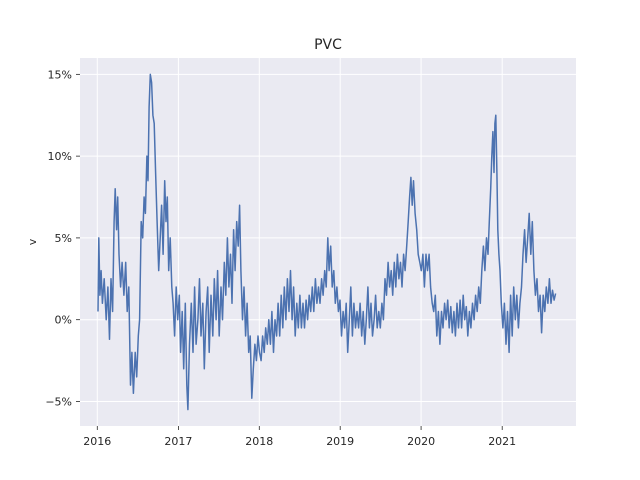 This screenshot has width=640, height=480. Describe the element at coordinates (421, 441) in the screenshot. I see `x-tick-label: 2020` at that location.